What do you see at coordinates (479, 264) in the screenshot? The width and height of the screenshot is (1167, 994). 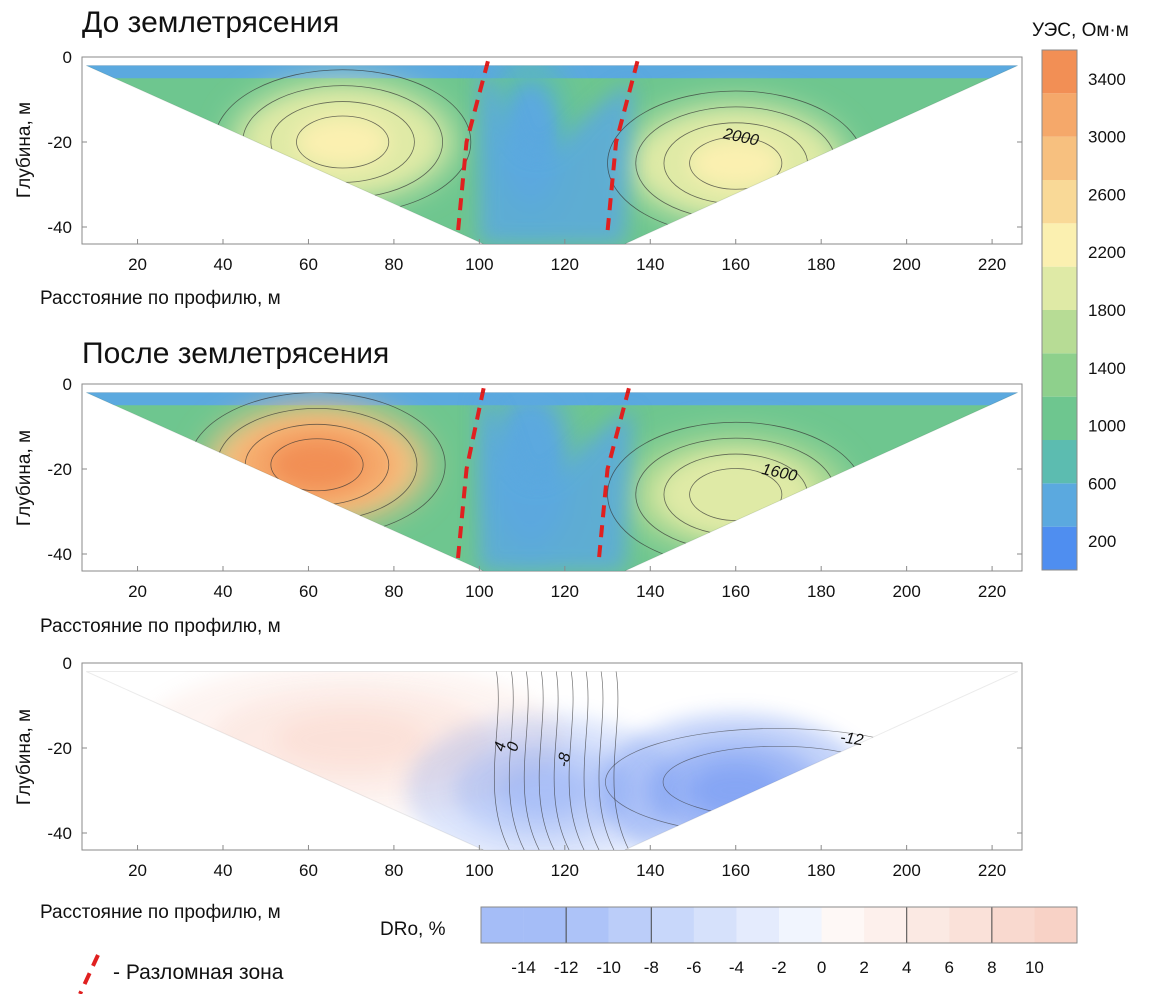 I see `x-tick-label: 100` at bounding box center [479, 264].